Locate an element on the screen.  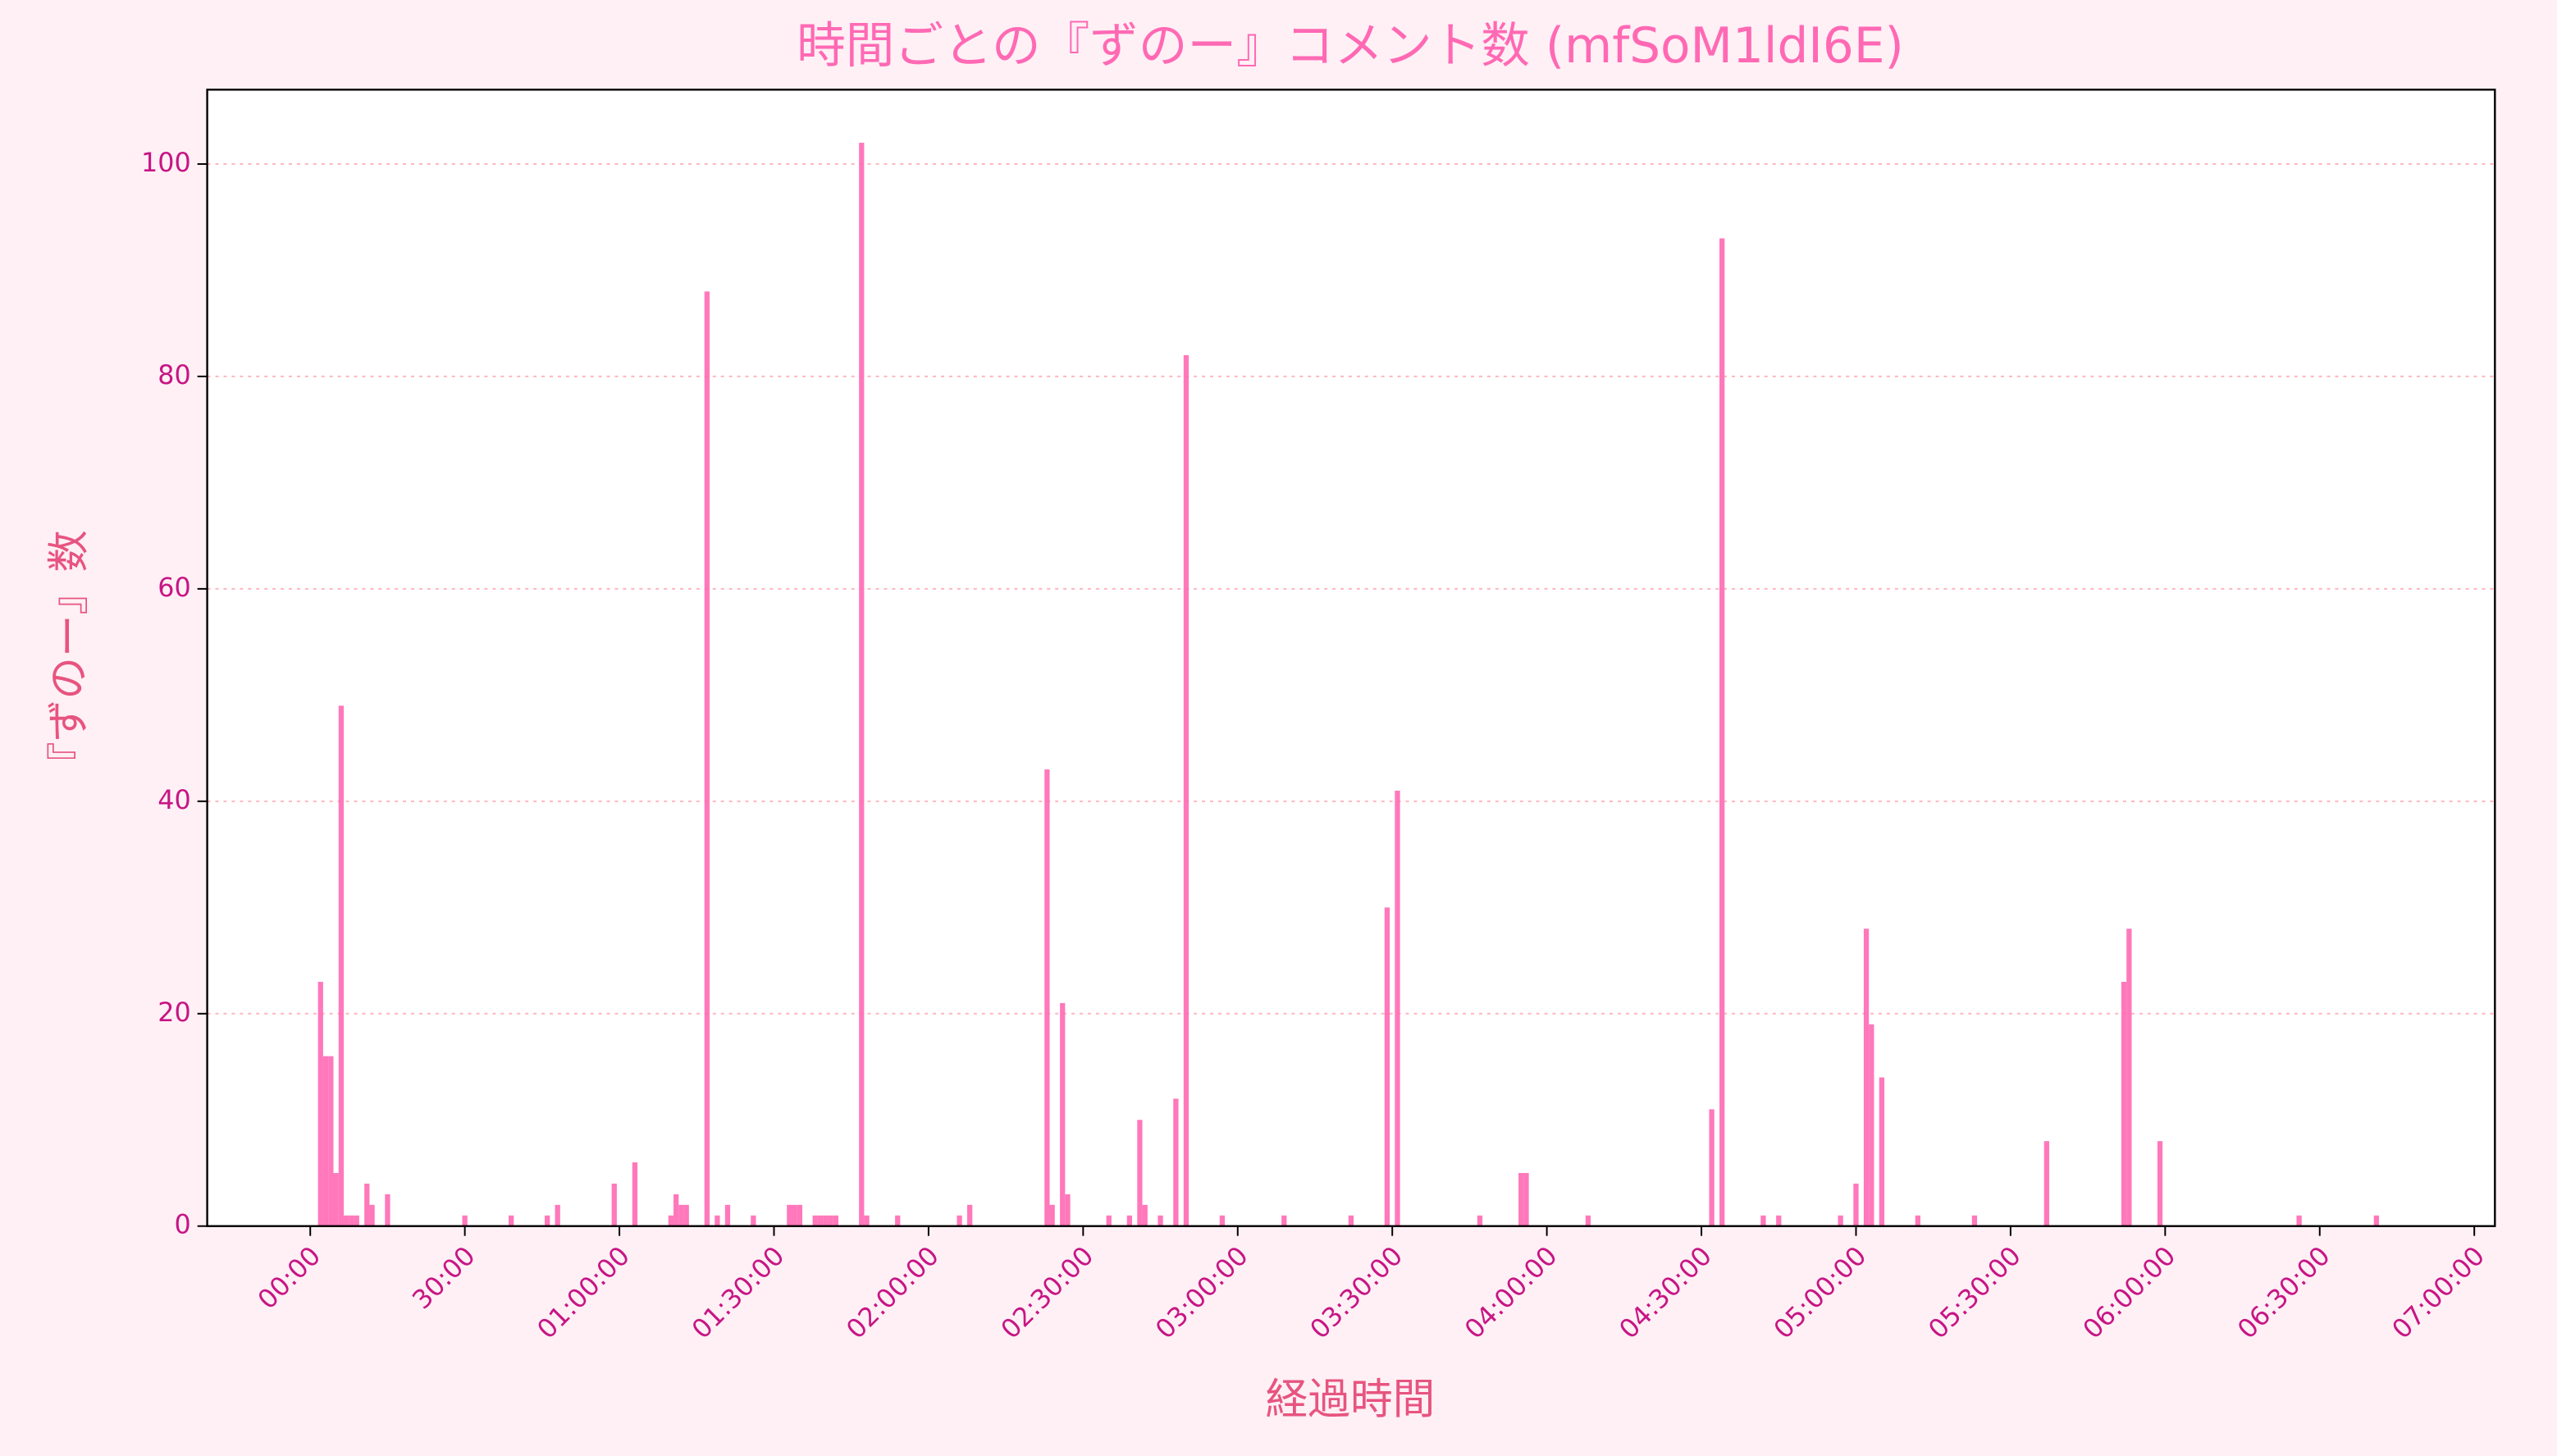
y-tick-label: 100 is located at coordinates (166, 163).